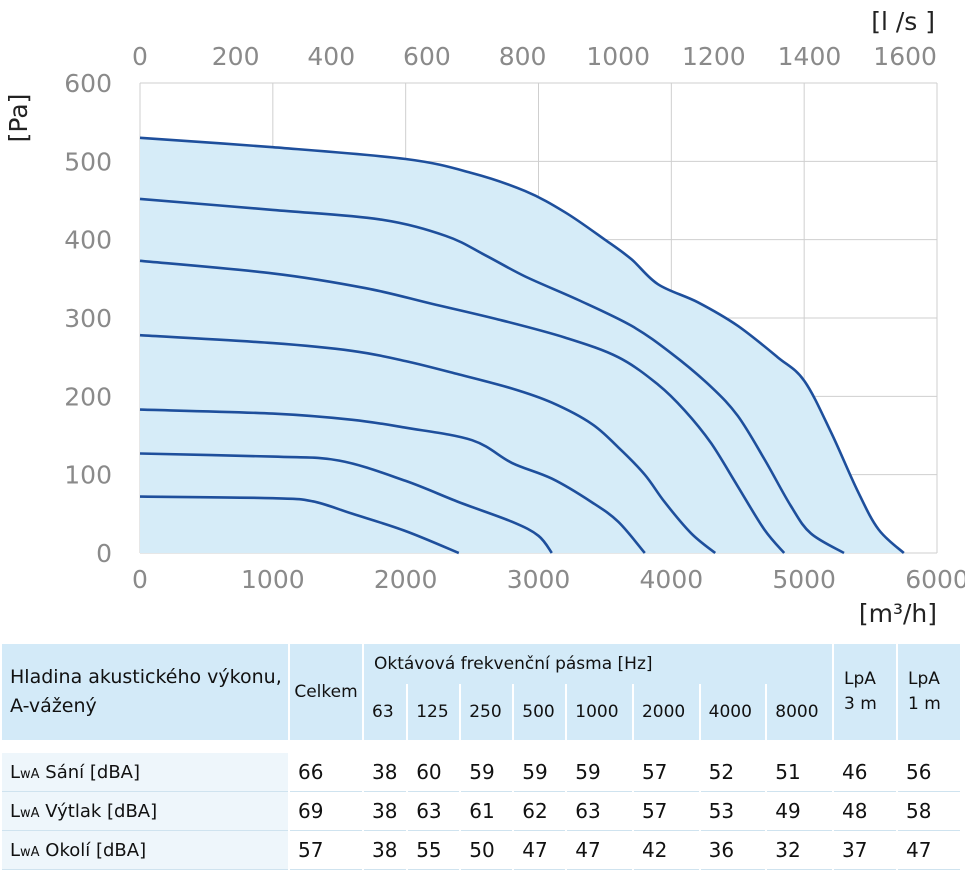 The width and height of the screenshot is (965, 870). I want to click on x-axis-ticks: 0 1000 2000 3000 4000 5000 6000, so click(548, 579).